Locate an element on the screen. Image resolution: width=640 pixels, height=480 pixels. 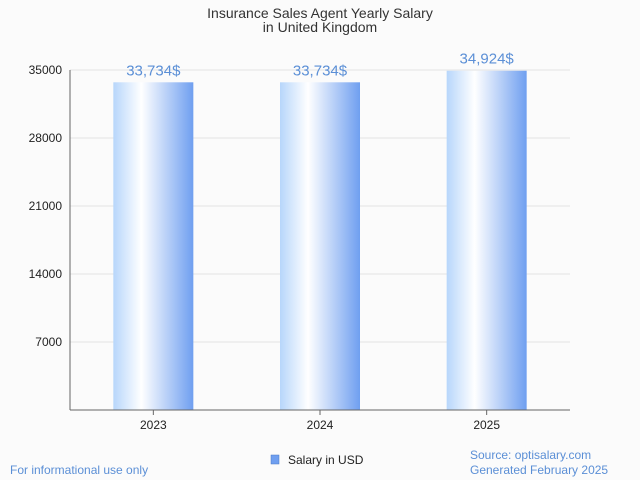
chart-subtitle: in United Kingdom is located at coordinates (320, 27).